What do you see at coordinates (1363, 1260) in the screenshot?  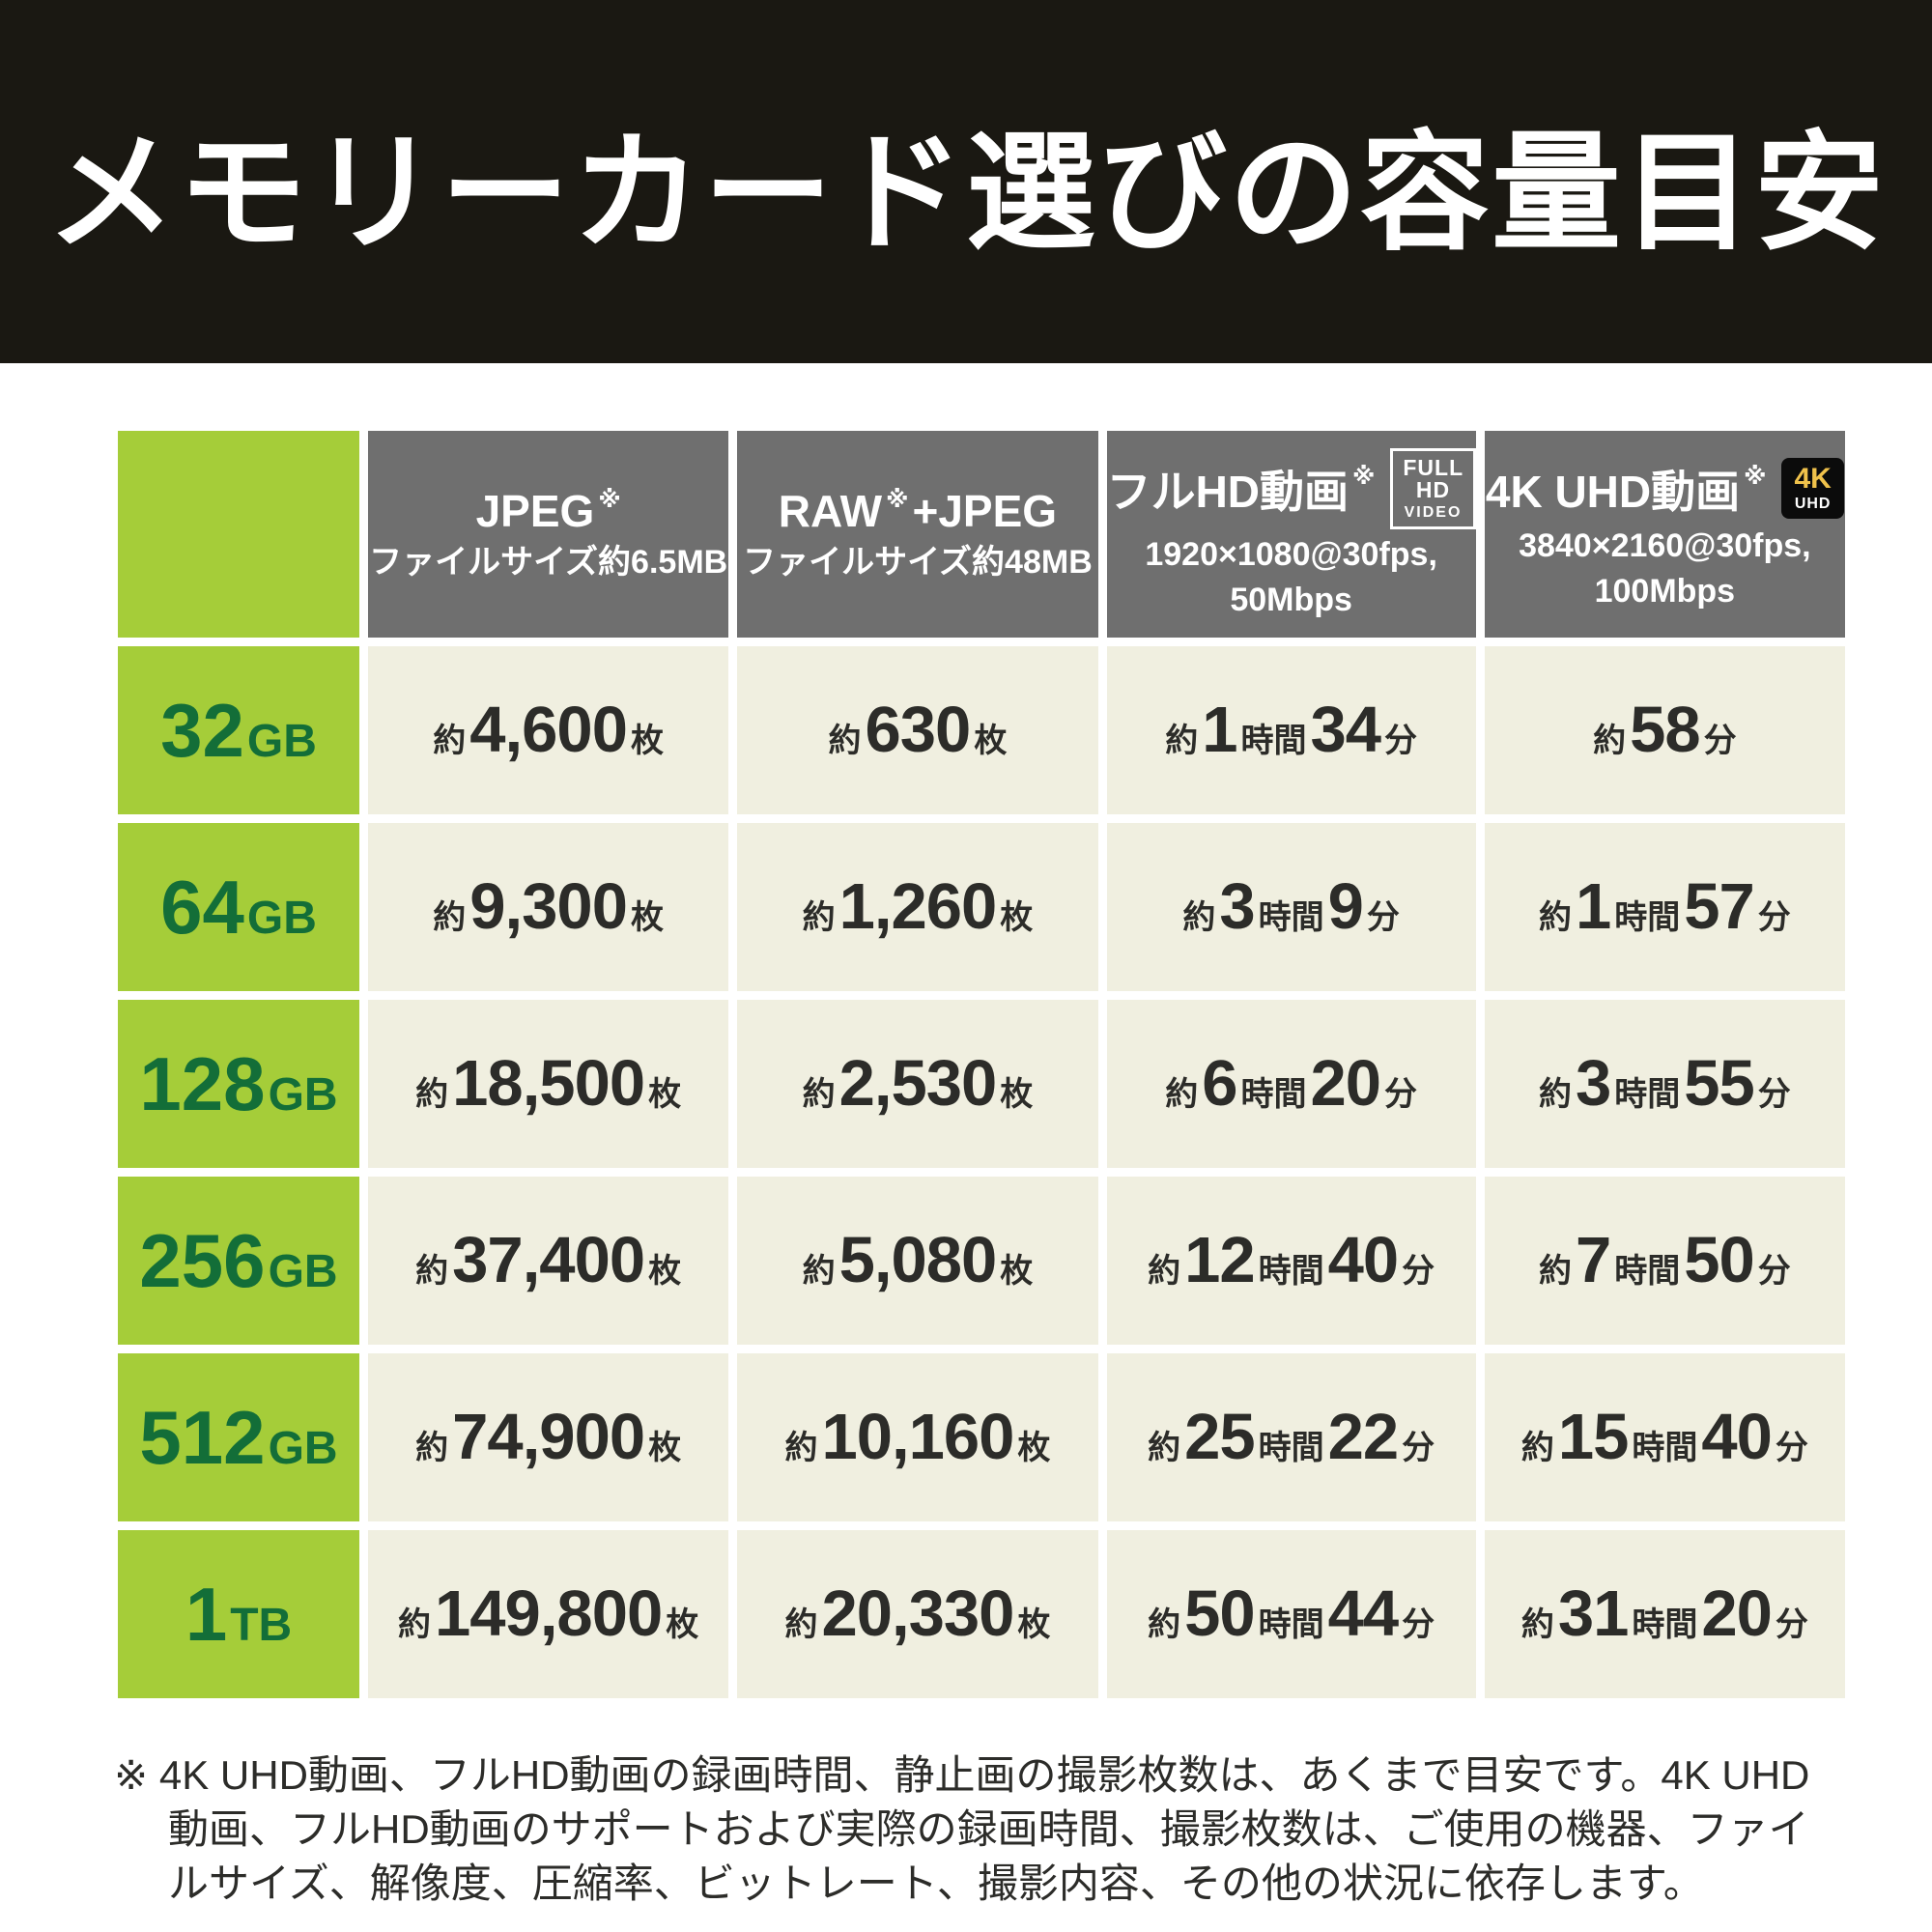 I see `cell-value-2: 40` at bounding box center [1363, 1260].